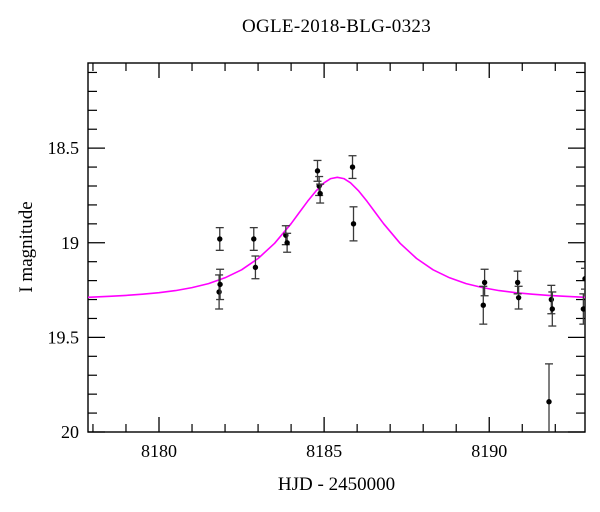 The image size is (600, 512). Describe the element at coordinates (70, 243) in the screenshot. I see `y-tick-label: 19` at that location.